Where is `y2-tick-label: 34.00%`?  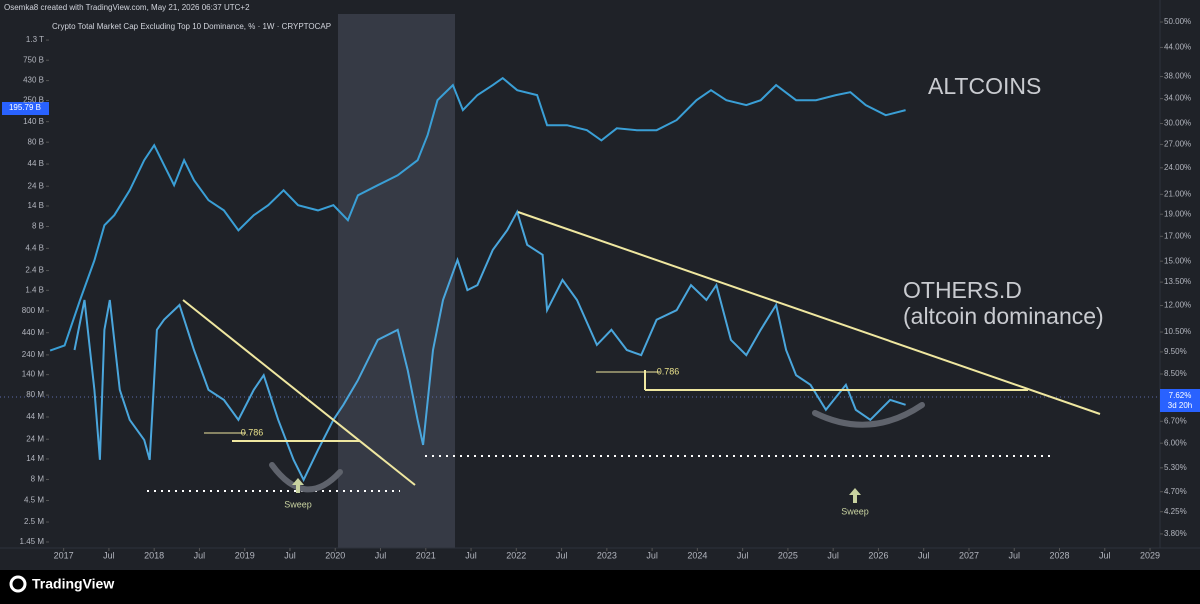
y2-tick-label: 34.00% is located at coordinates (1177, 98).